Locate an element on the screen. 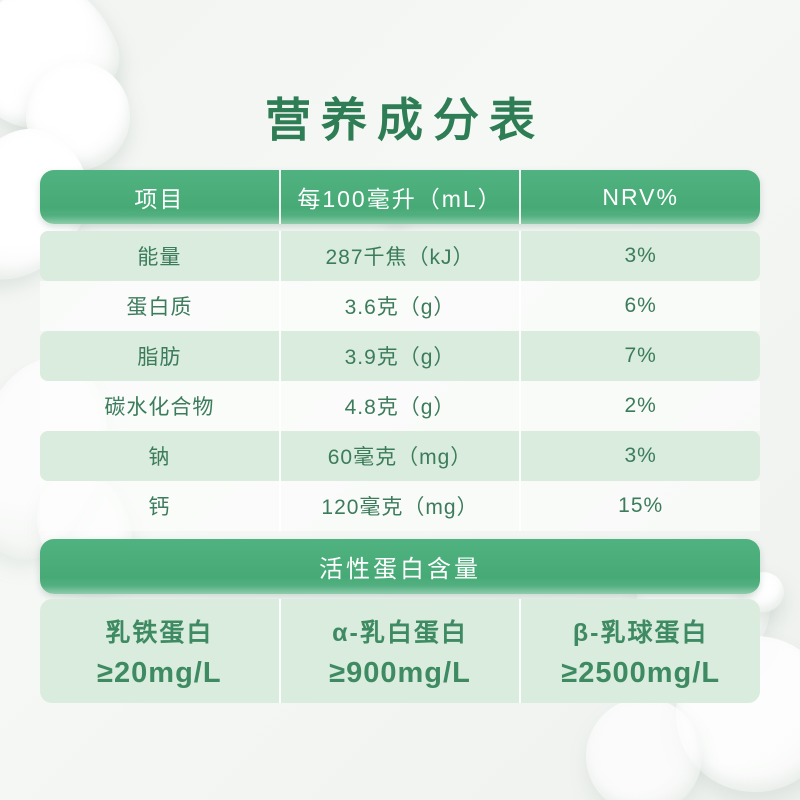 This screenshot has width=800, height=800. row-item-cell: 蛋白质 is located at coordinates (159, 307).